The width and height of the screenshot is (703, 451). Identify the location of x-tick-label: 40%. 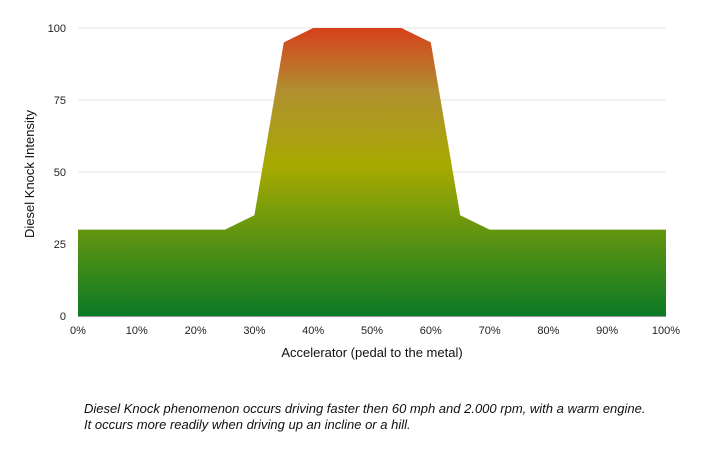
(313, 331).